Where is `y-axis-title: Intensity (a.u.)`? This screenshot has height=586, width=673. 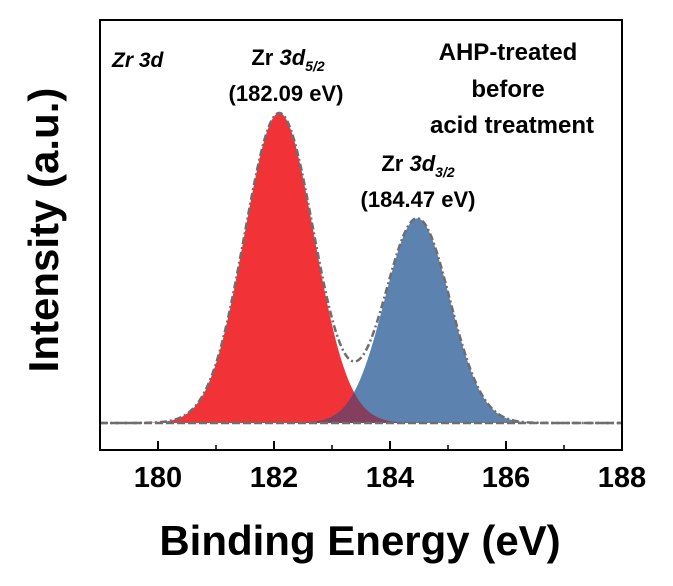 y-axis-title: Intensity (a.u.) is located at coordinates (43, 230).